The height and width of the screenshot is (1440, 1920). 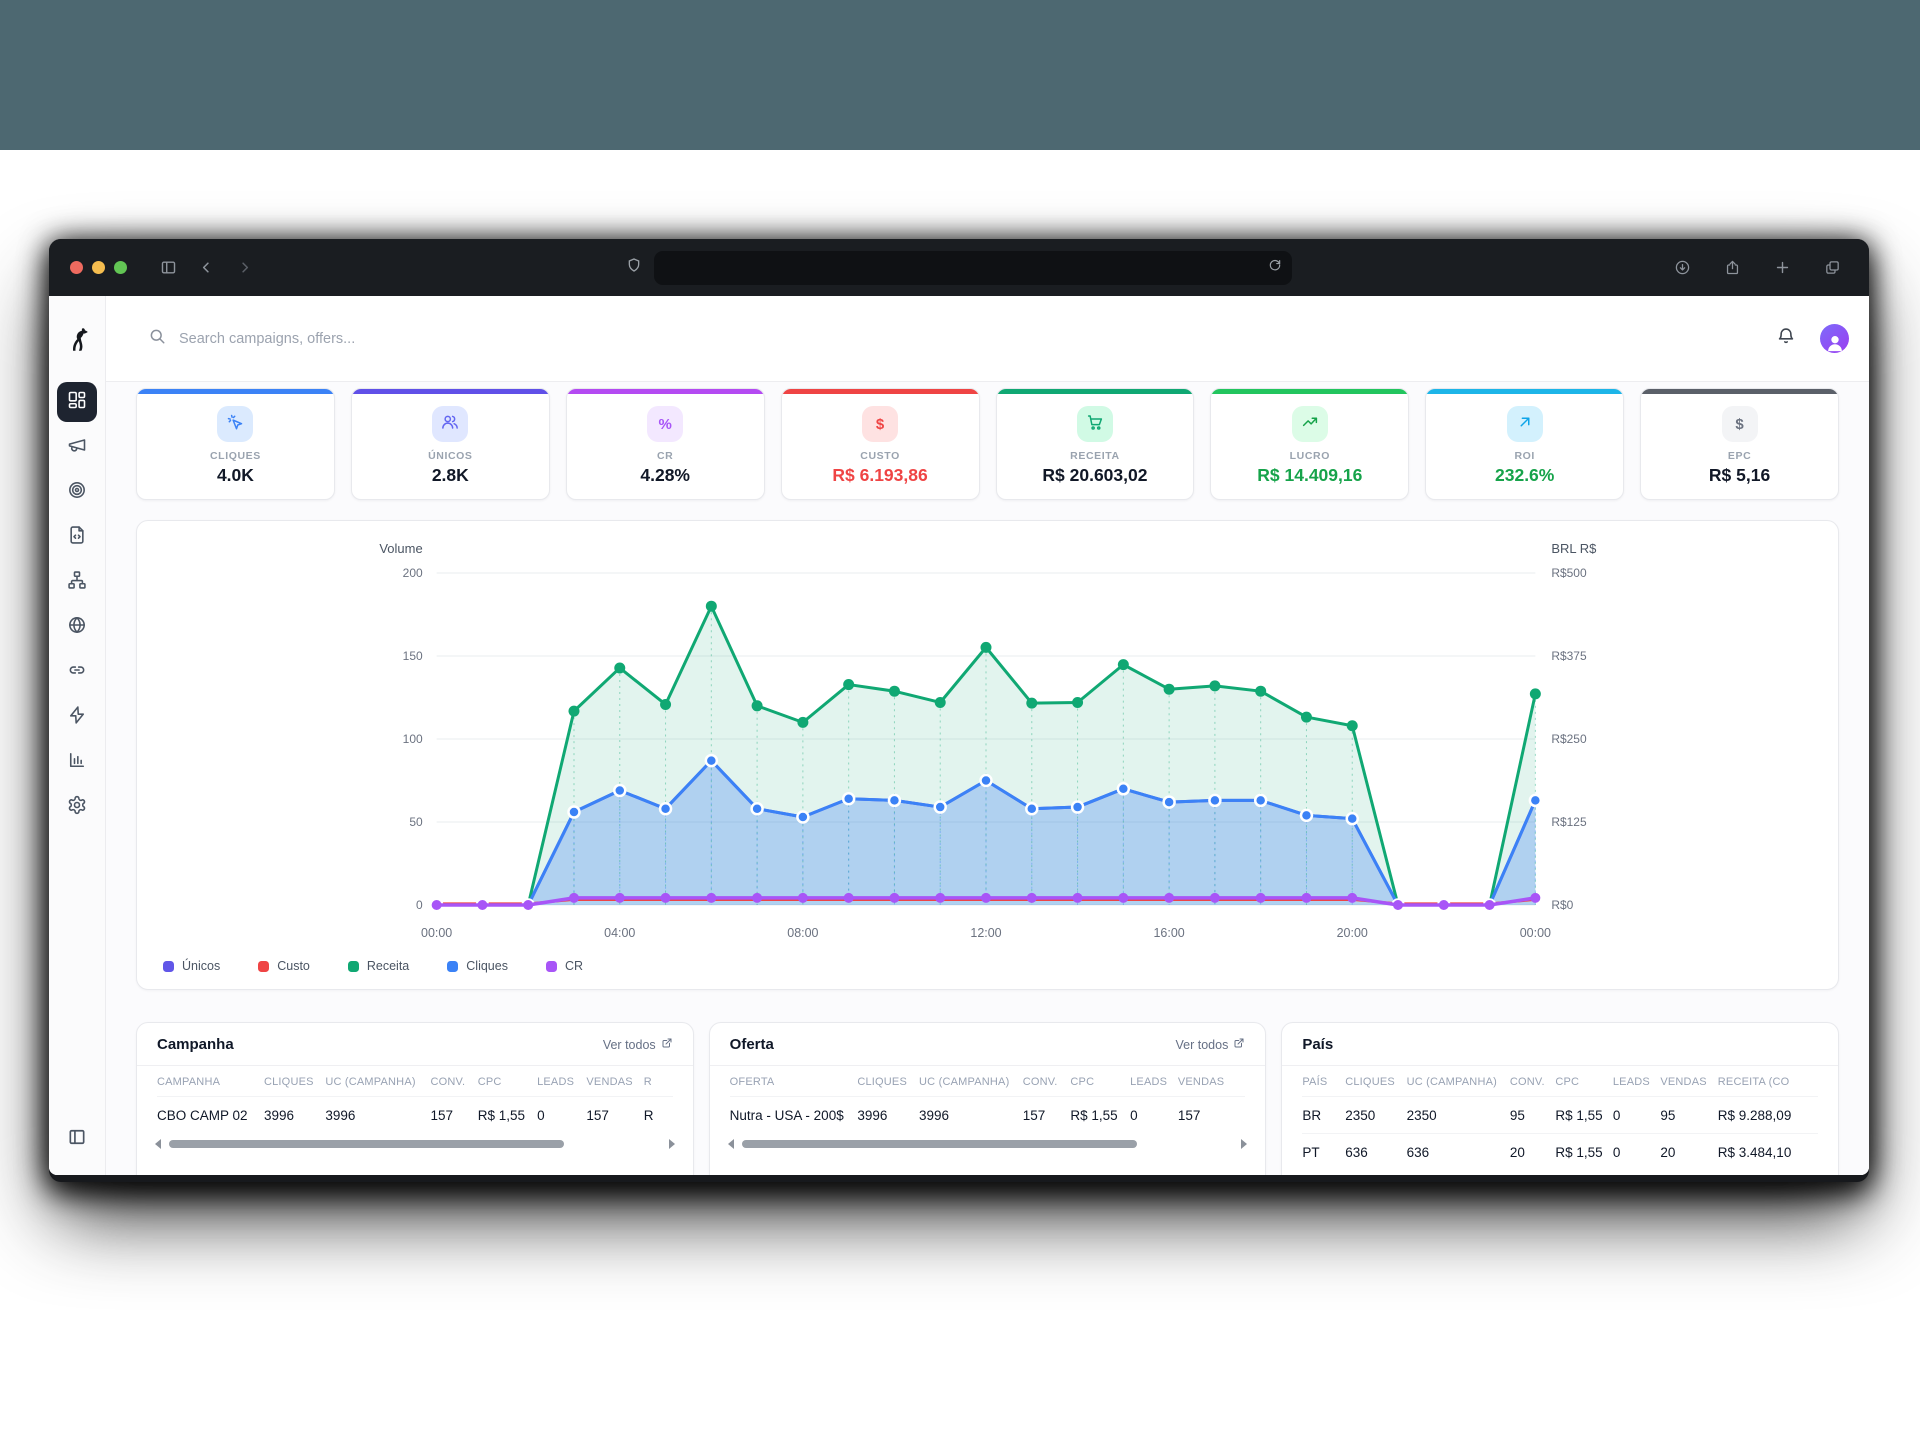 I want to click on left-axis-title: Volume, so click(x=400, y=548).